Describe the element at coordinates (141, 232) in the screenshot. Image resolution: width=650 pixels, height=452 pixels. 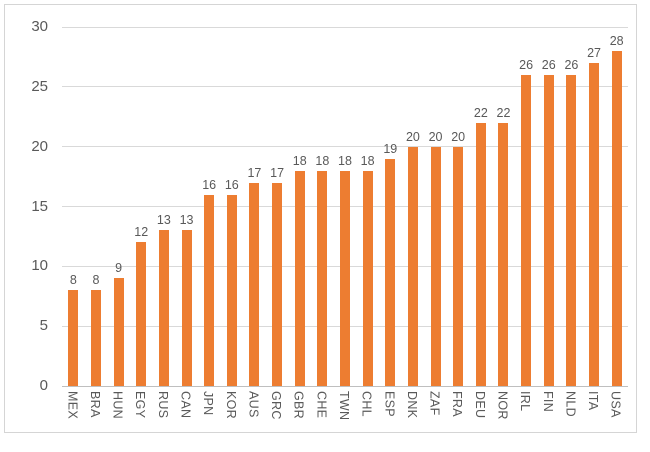
I see `bar-value-label: 12` at that location.